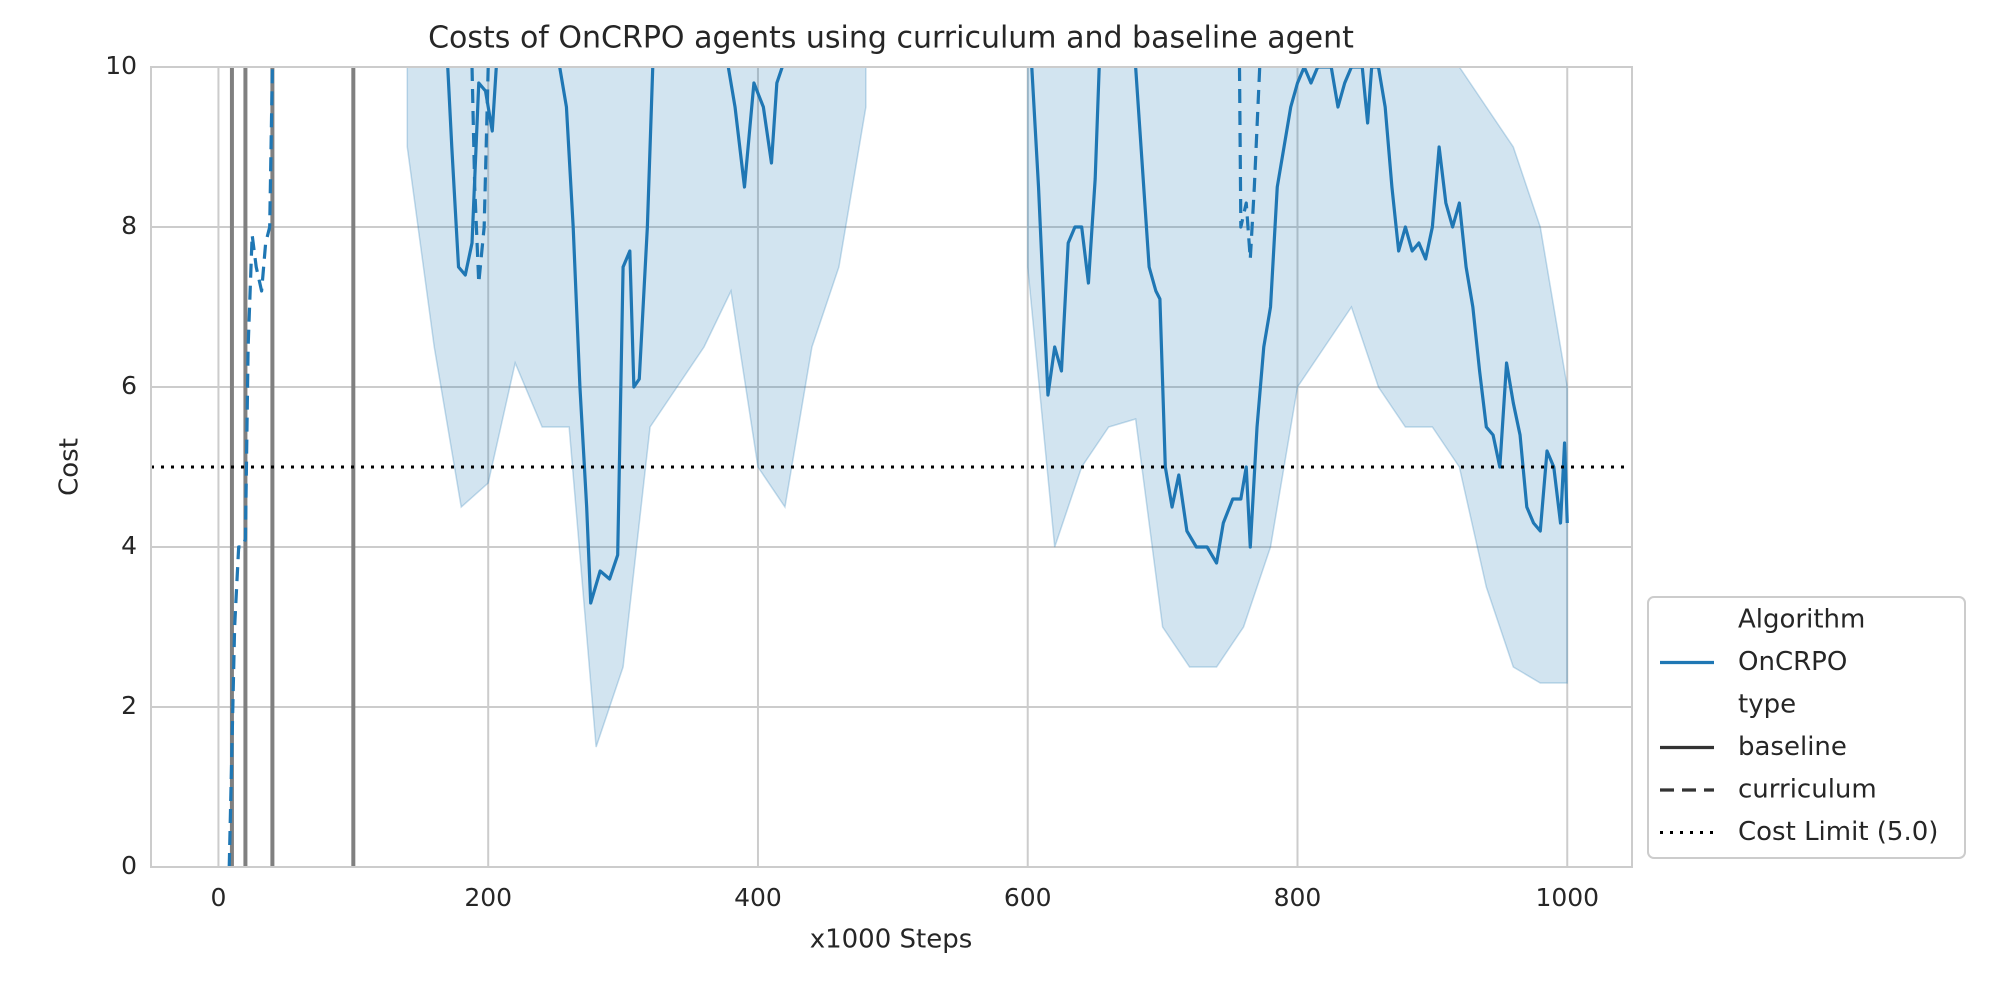  I want to click on x-tick-label: 1000, so click(1567, 897).